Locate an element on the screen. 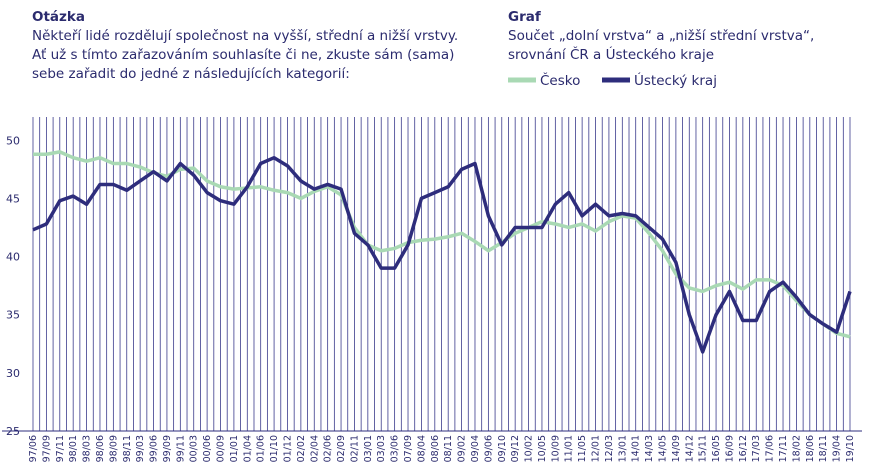  x-tick-label: 12/03 is located at coordinates (609, 448).